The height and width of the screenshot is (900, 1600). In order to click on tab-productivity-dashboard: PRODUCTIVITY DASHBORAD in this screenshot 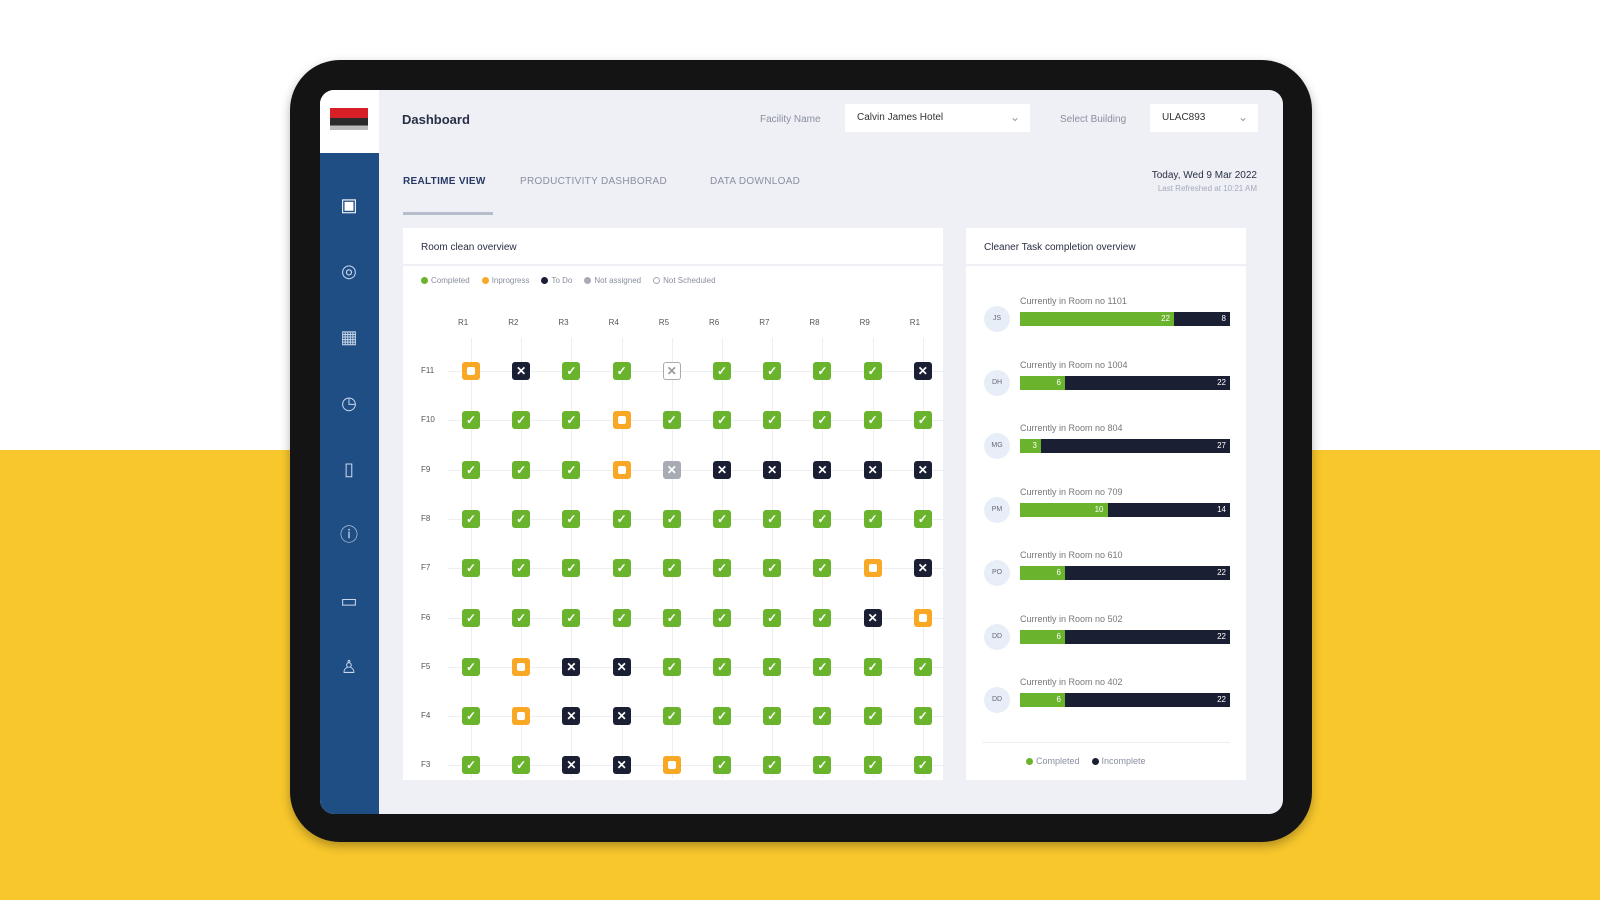, I will do `click(593, 181)`.